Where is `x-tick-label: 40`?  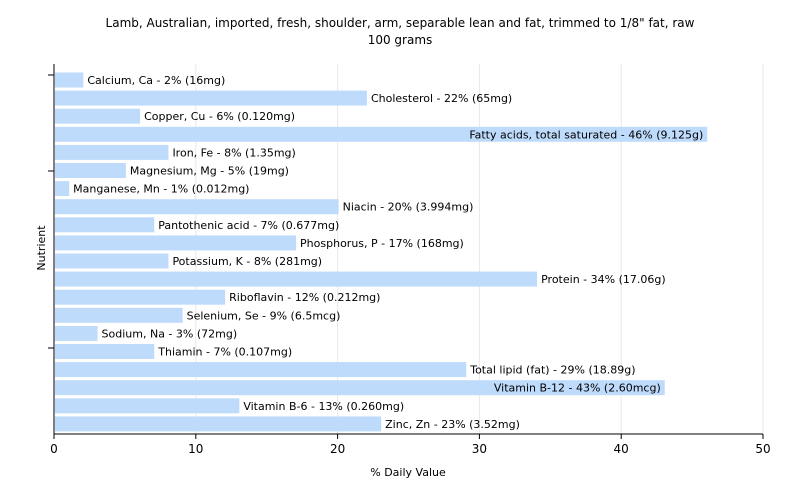 x-tick-label: 40 is located at coordinates (621, 449).